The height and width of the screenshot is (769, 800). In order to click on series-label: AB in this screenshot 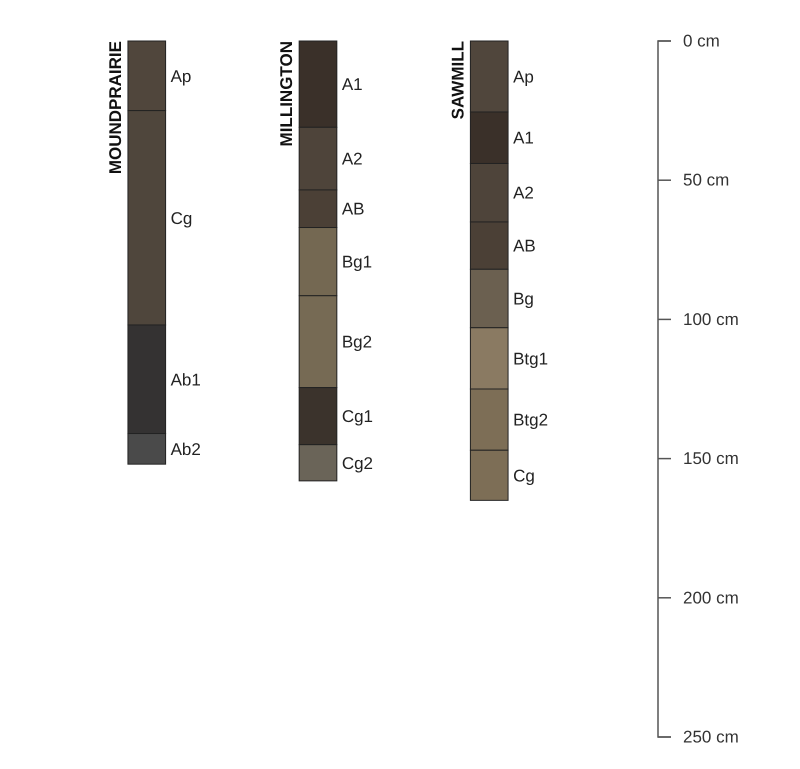, I will do `click(353, 209)`.